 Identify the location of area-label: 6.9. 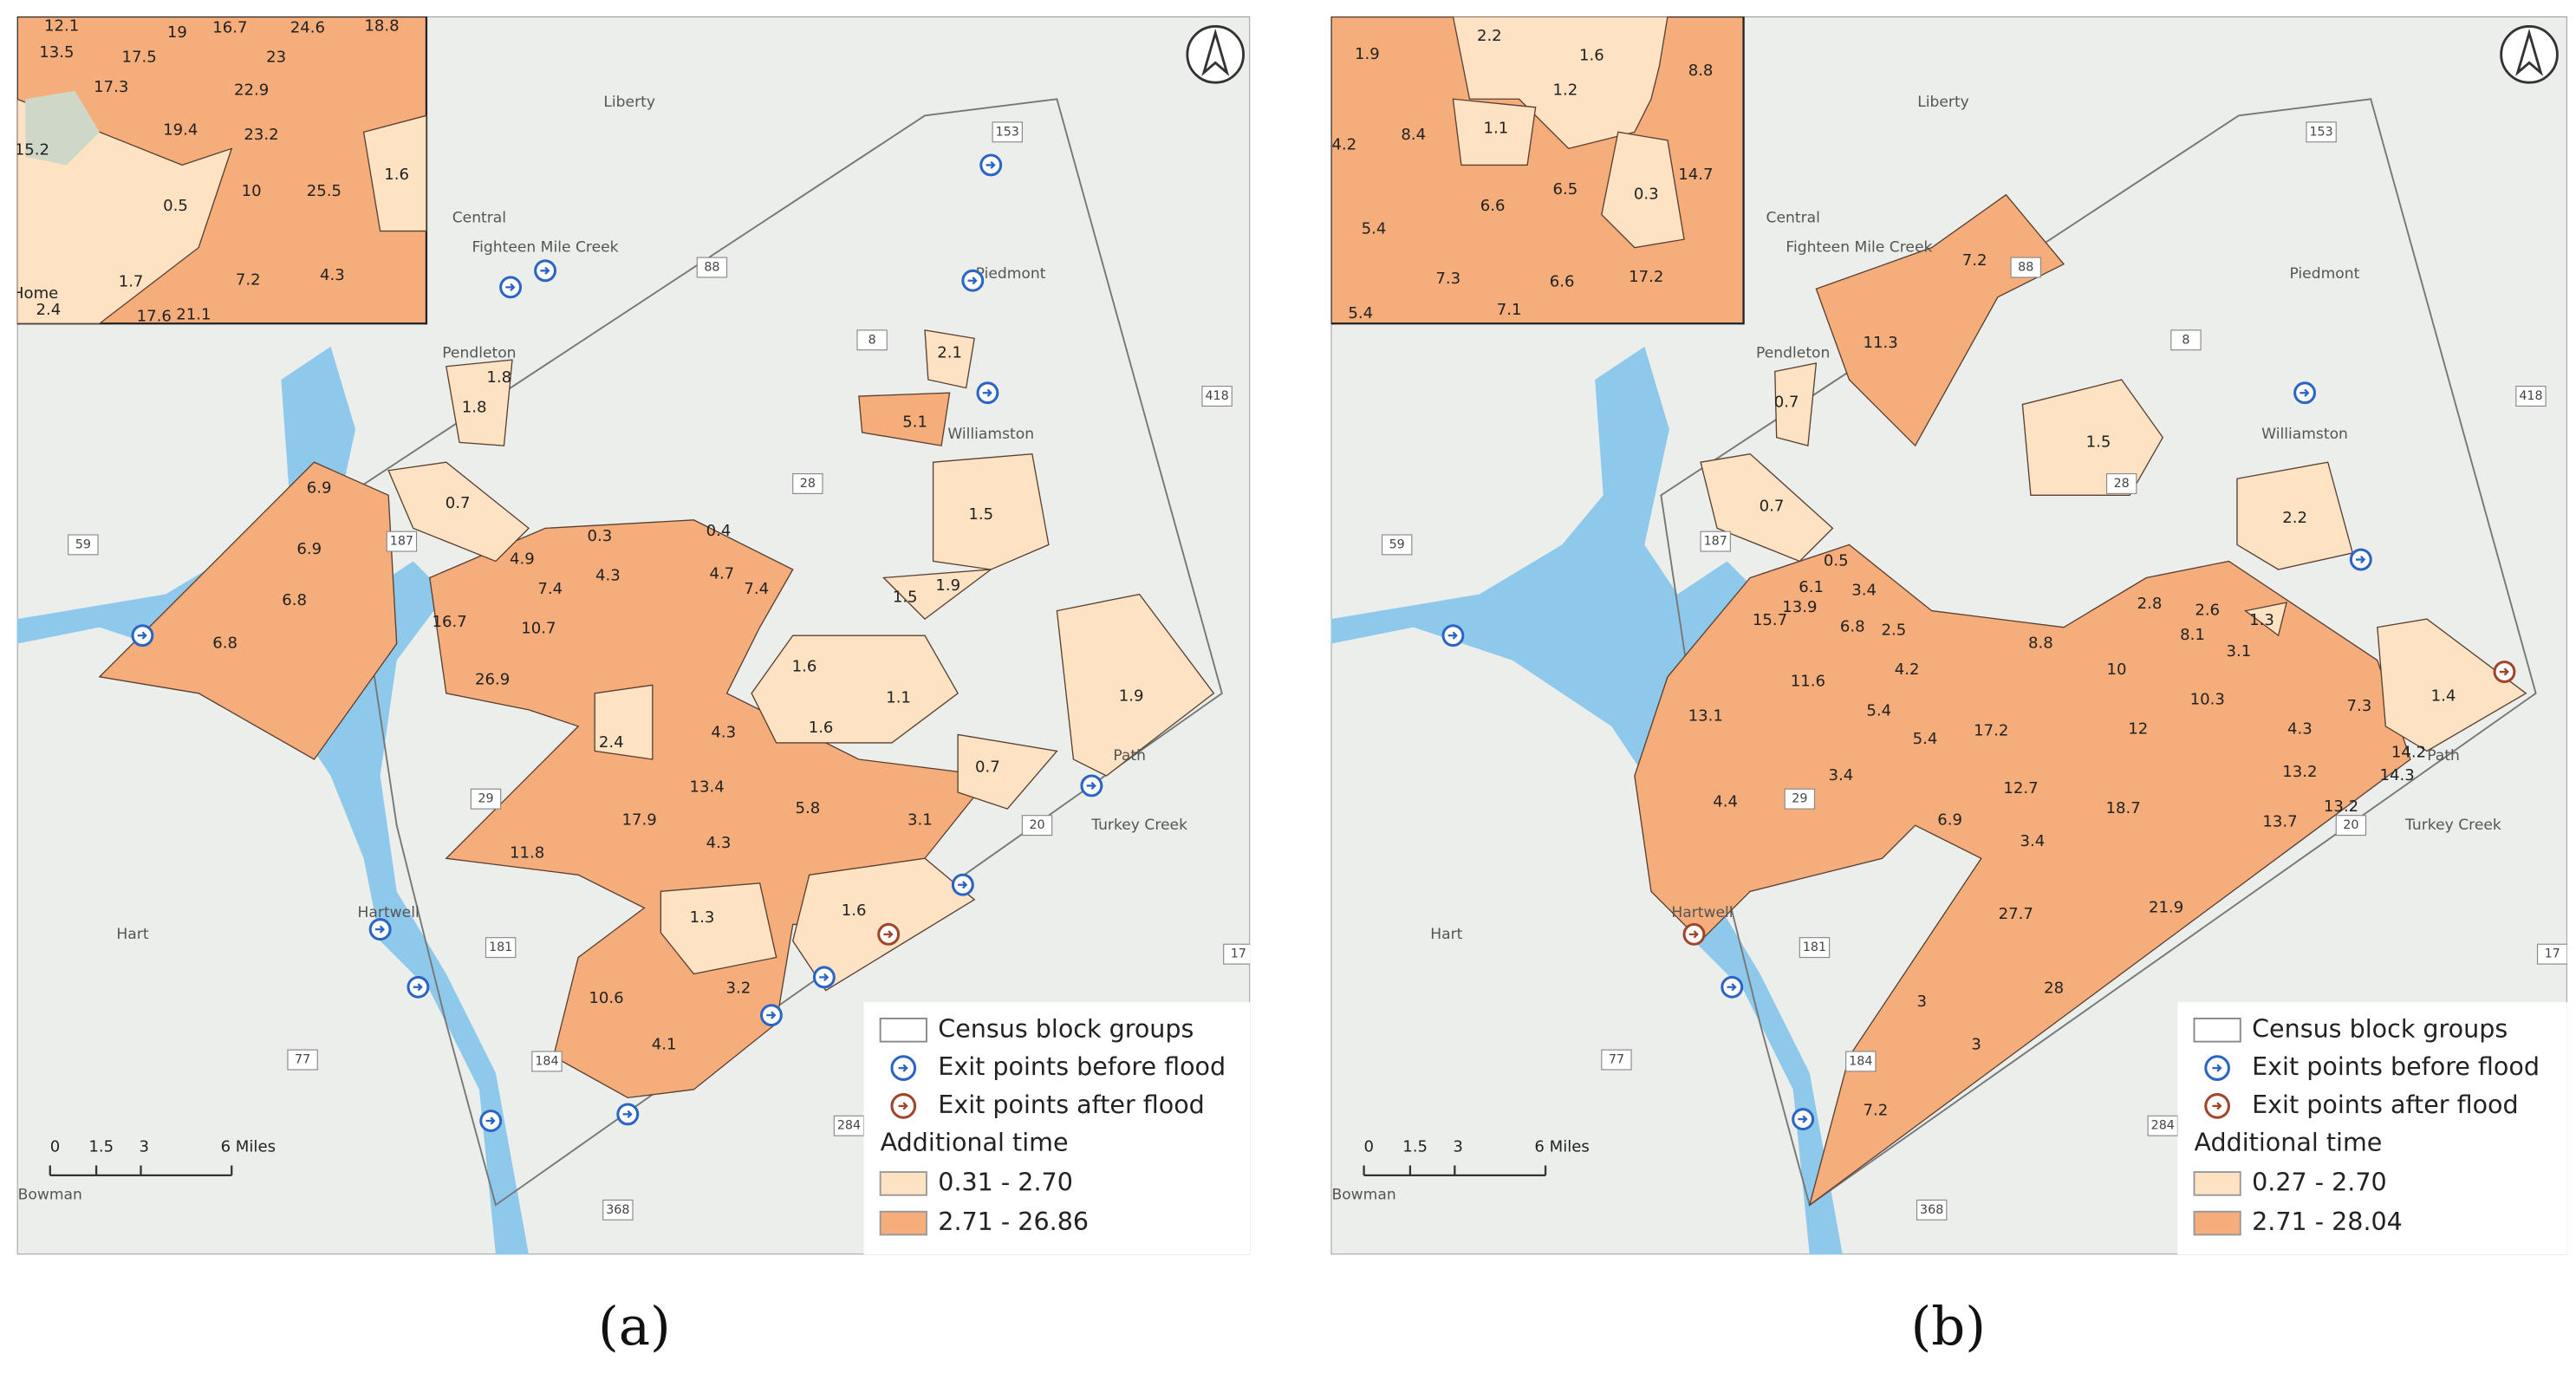
(1949, 819).